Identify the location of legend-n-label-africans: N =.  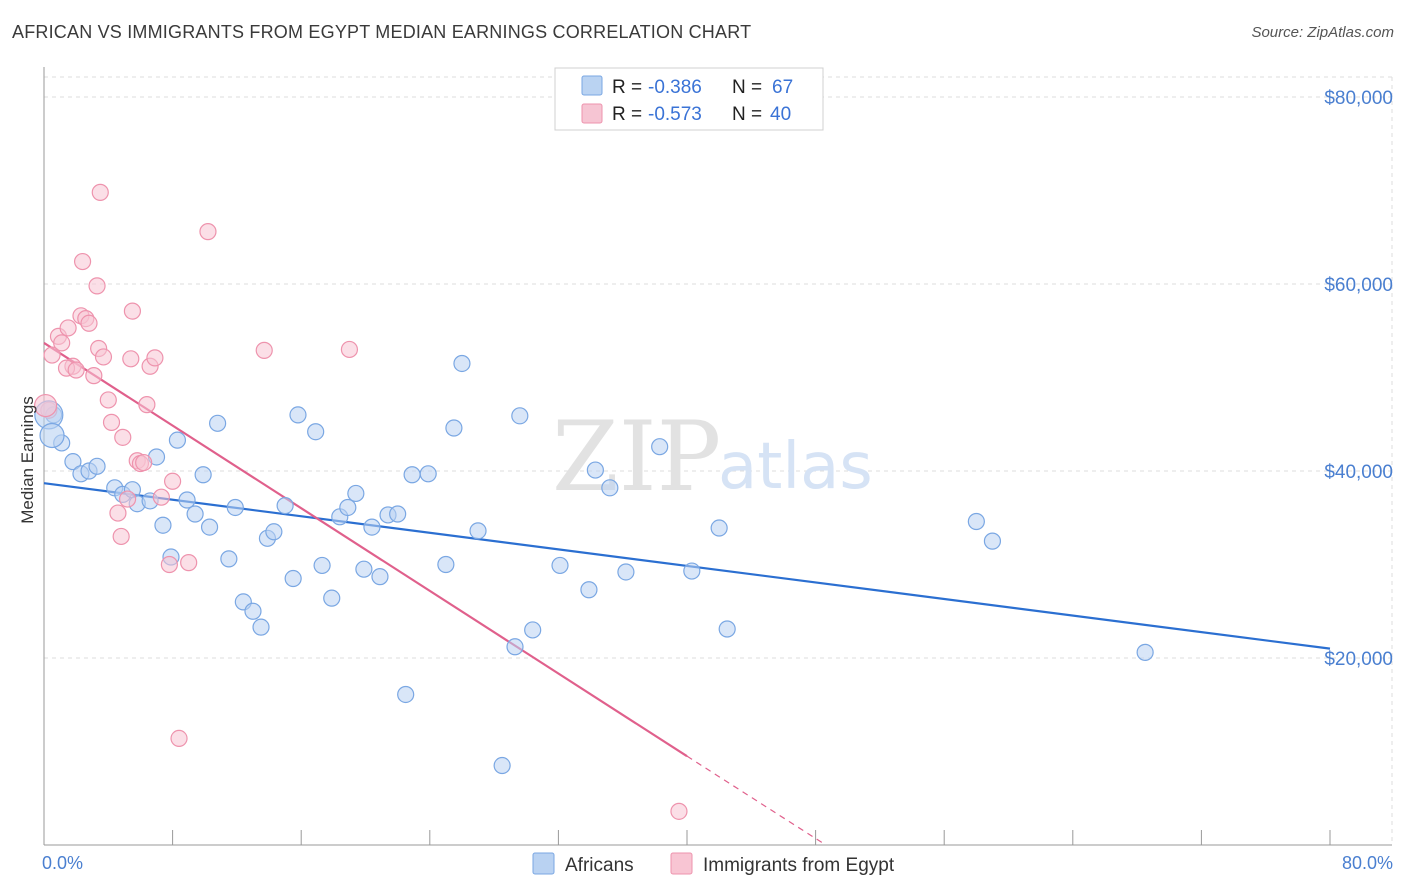
(747, 87).